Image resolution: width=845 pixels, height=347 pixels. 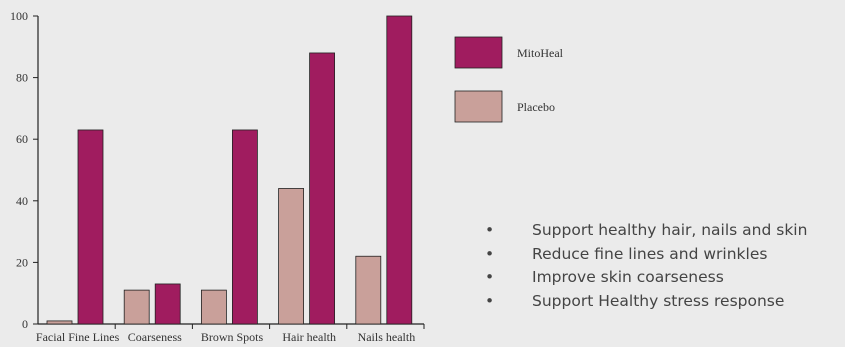 I want to click on y-tick-label: 20, so click(x=22, y=262).